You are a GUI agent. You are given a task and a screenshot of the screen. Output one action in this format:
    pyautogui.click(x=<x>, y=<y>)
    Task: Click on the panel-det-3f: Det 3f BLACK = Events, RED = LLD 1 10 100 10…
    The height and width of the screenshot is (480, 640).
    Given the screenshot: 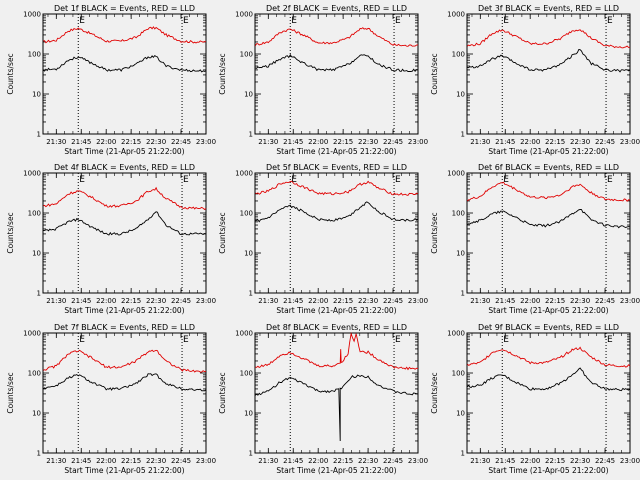 What is the action you would take?
    pyautogui.click(x=535, y=80)
    